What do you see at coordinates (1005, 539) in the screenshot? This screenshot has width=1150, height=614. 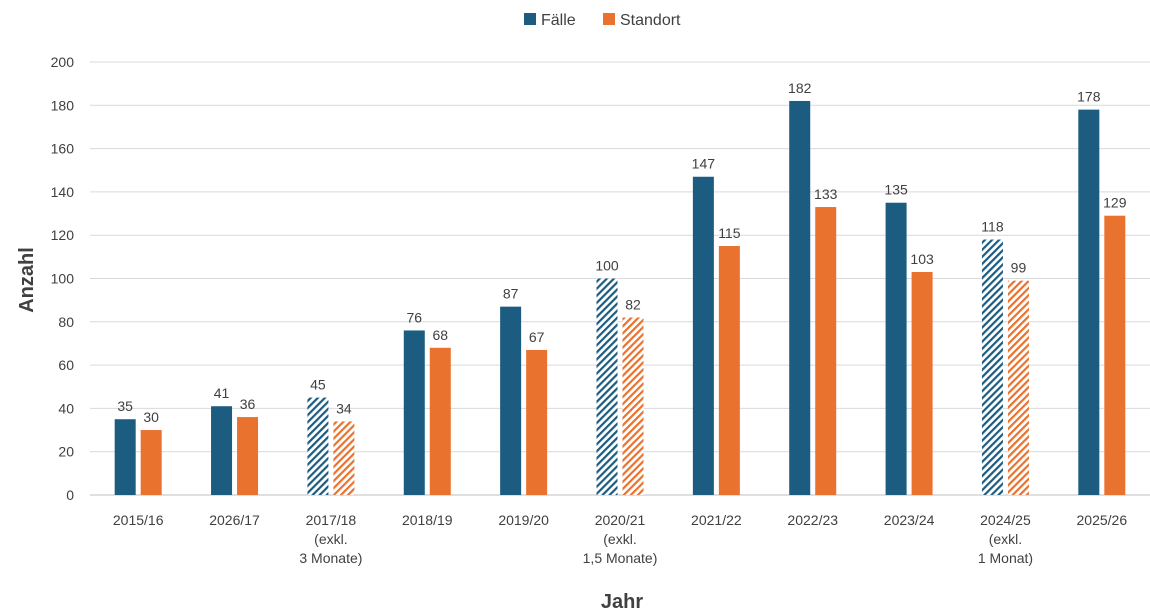 I see `x-tick-label: 2024/25 (exkl. 1 Monat)` at bounding box center [1005, 539].